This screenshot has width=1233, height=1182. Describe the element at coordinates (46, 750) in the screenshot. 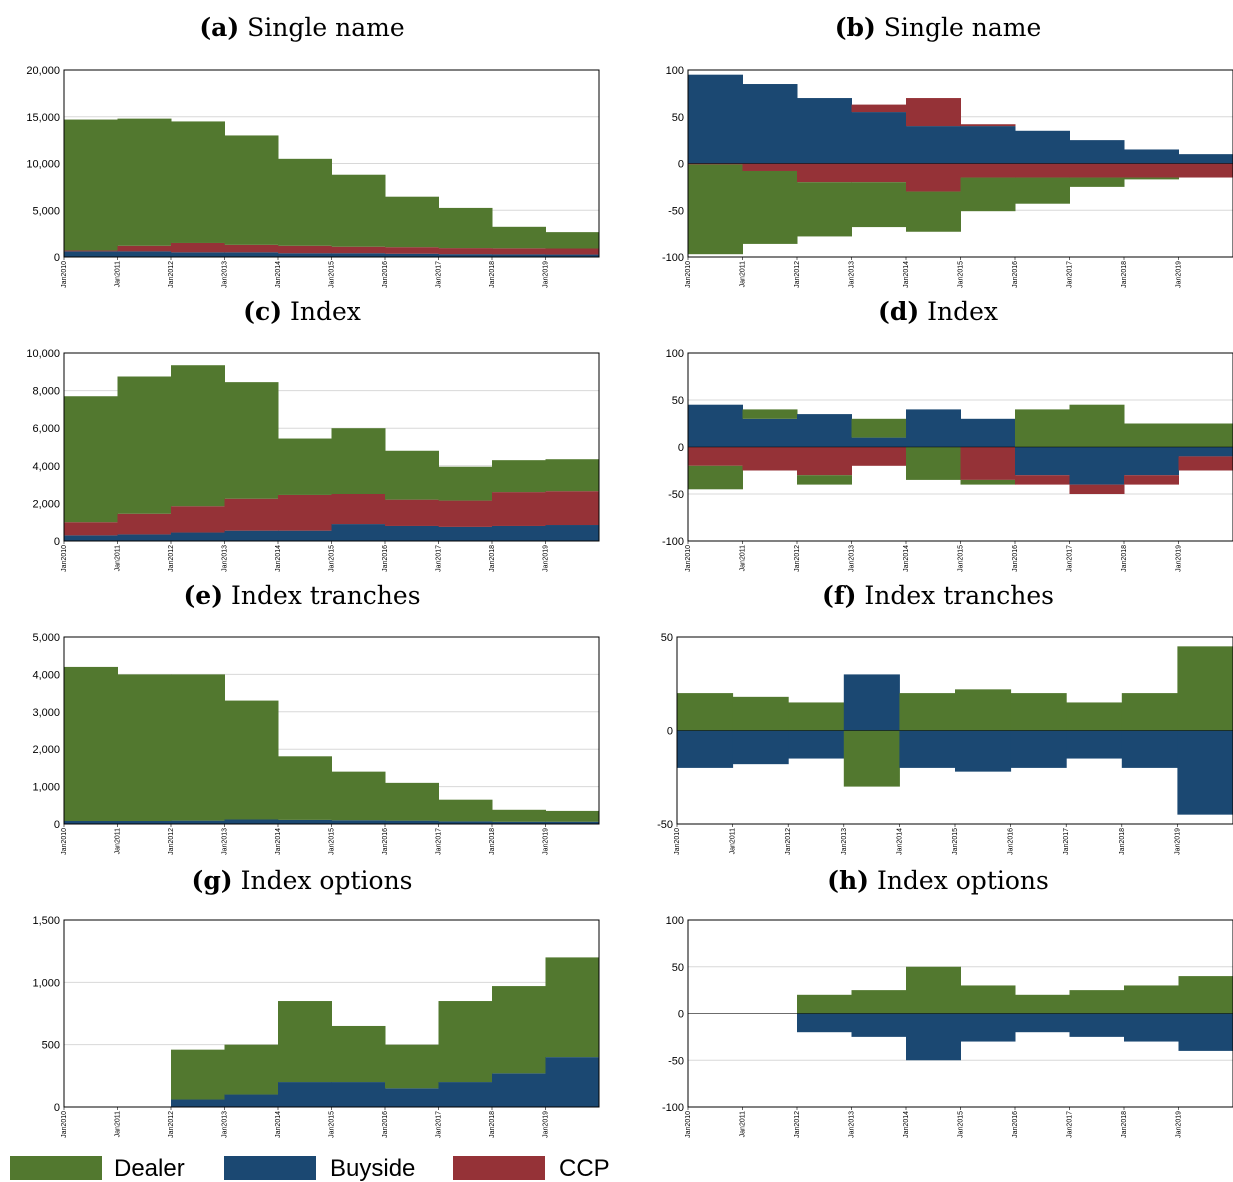

I see `y-tick-label: 2,000` at that location.